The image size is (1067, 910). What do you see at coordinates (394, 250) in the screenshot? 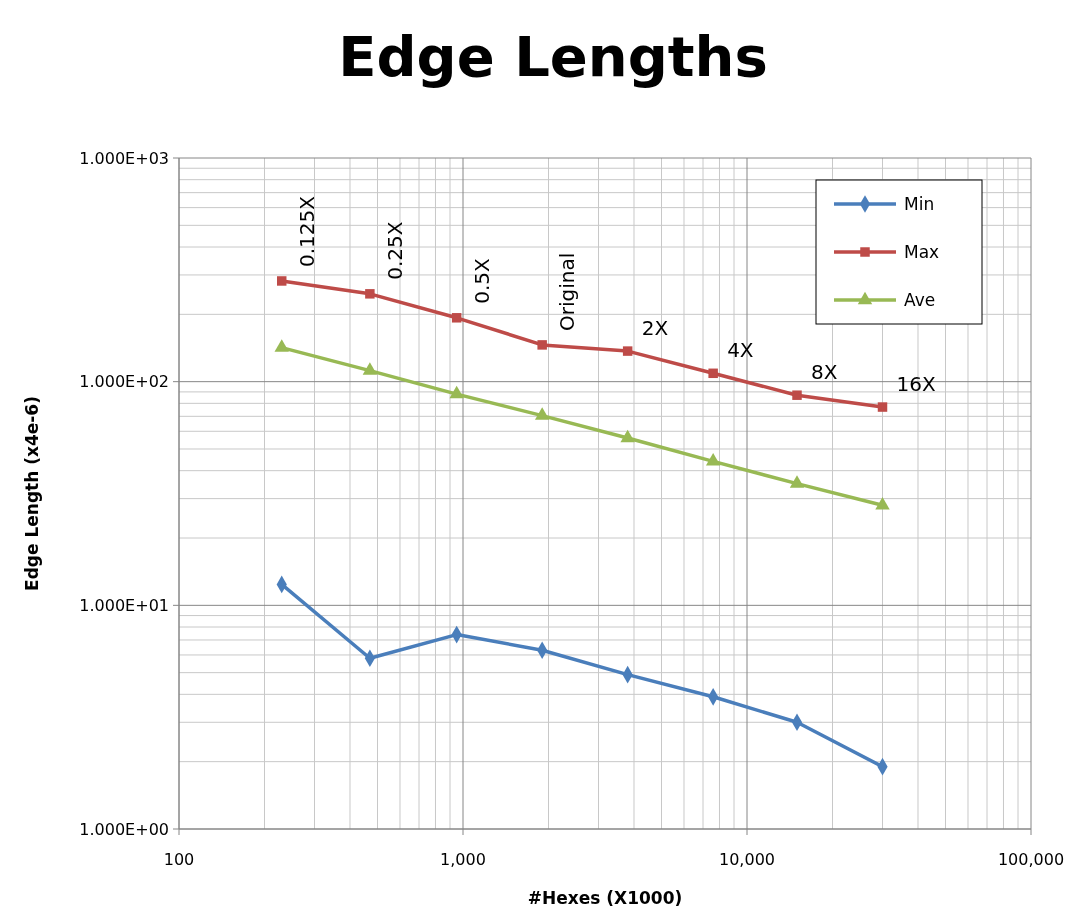
I see `annotation: 0.25X` at bounding box center [394, 250].